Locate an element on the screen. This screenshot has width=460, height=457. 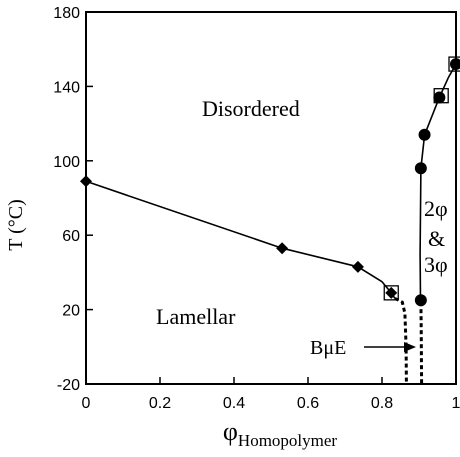
bme-arrow is located at coordinates (390, 347).